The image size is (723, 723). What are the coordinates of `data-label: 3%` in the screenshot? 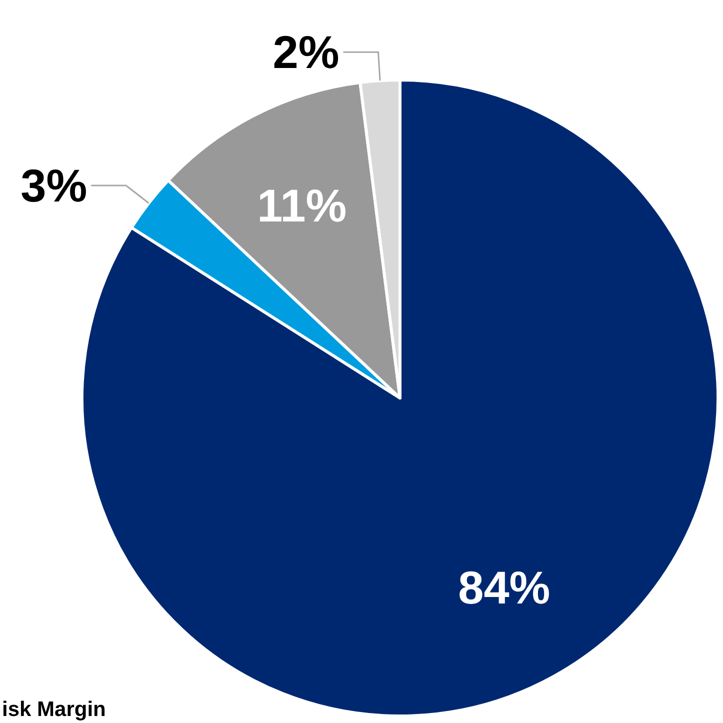 It's located at (54, 186).